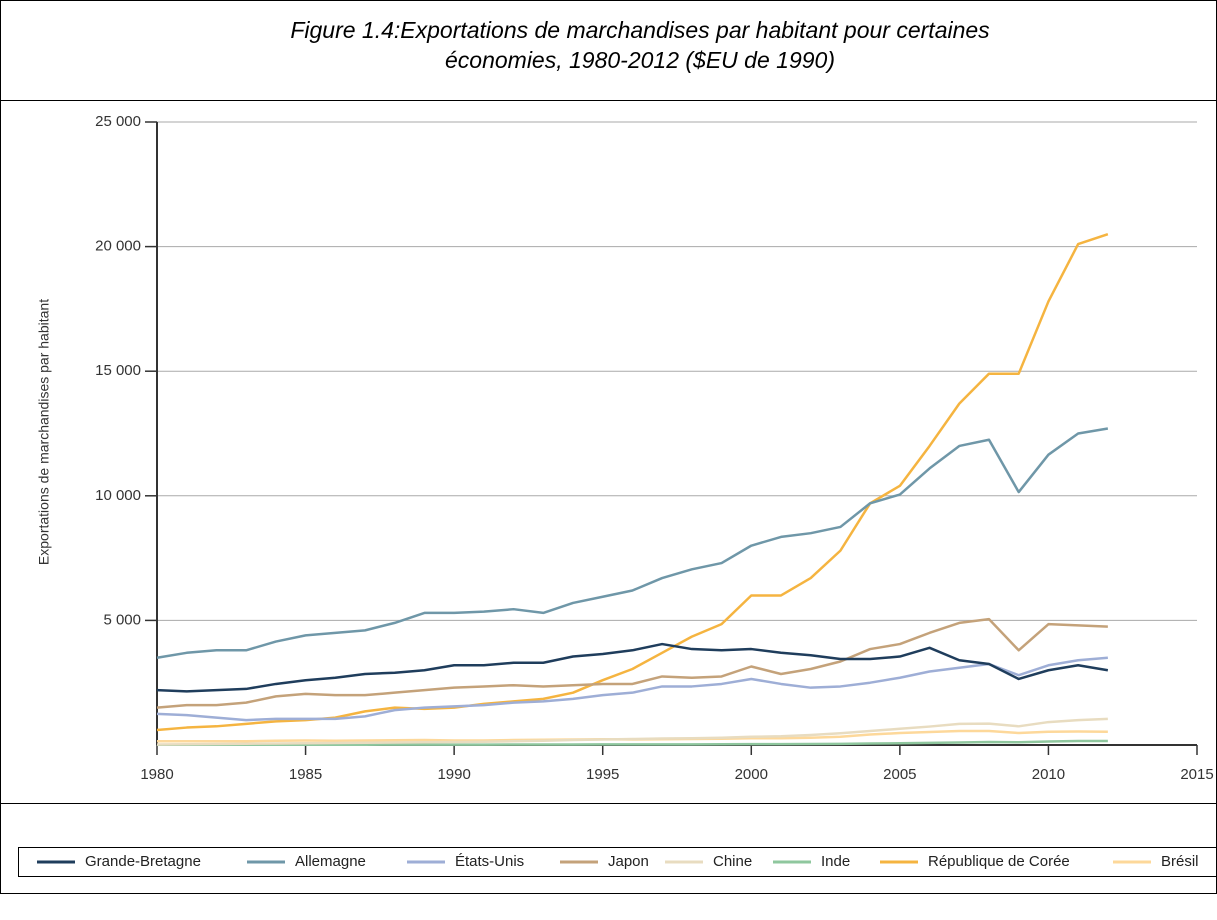 The height and width of the screenshot is (920, 1217). Describe the element at coordinates (602, 774) in the screenshot. I see `x-tick-label: 1995` at that location.